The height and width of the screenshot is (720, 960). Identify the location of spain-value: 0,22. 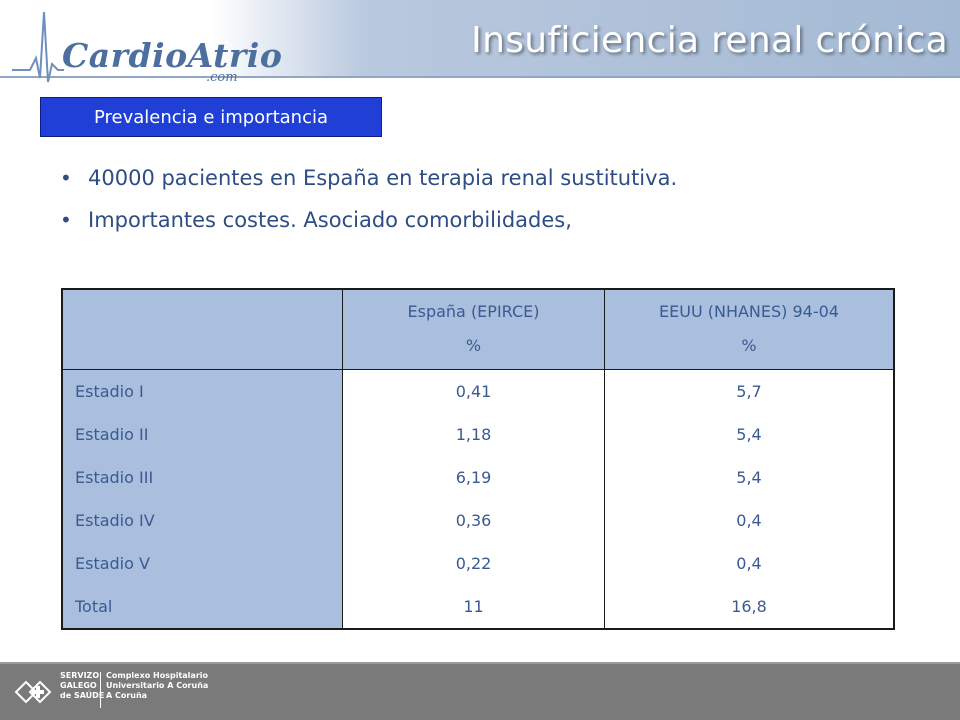
(473, 563).